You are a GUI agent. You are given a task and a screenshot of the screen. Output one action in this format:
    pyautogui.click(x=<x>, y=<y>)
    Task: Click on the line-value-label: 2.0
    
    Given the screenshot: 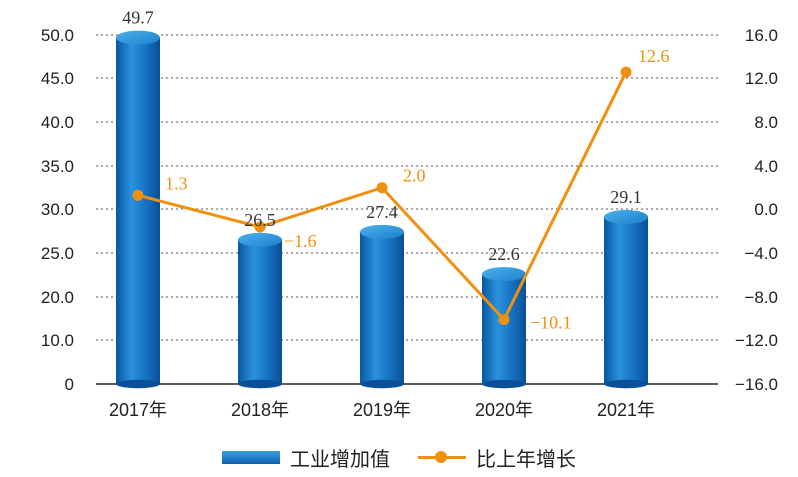 What is the action you would take?
    pyautogui.click(x=414, y=176)
    